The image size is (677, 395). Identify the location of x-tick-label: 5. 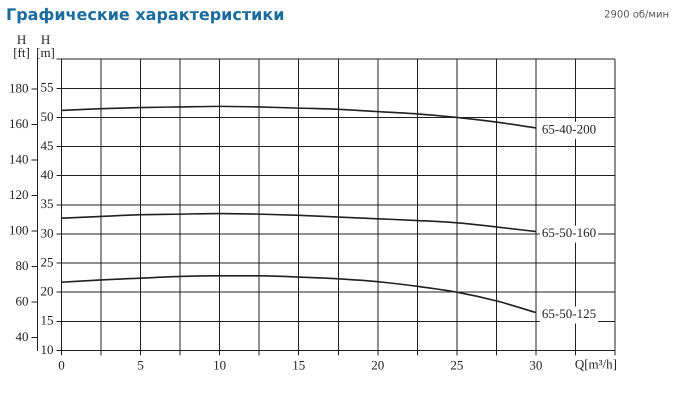
(140, 365).